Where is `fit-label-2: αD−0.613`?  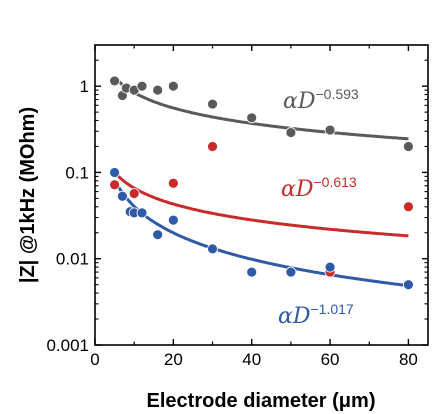 fit-label-2: αD−0.613 is located at coordinates (319, 188).